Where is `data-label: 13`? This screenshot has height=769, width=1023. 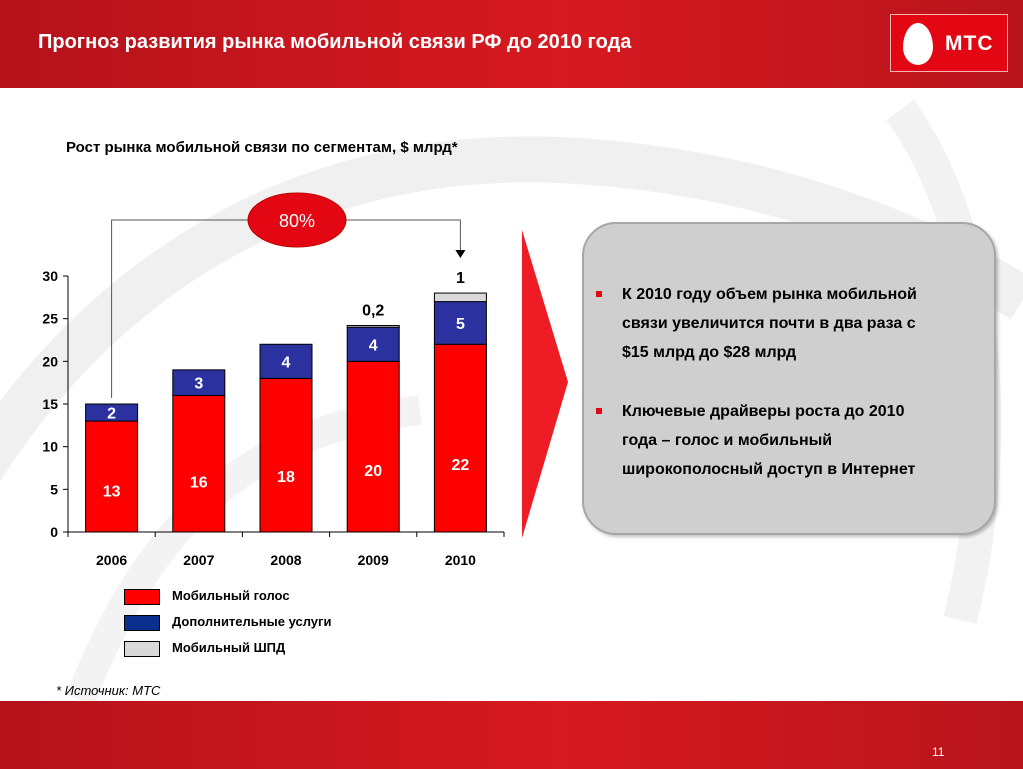 data-label: 13 is located at coordinates (112, 491).